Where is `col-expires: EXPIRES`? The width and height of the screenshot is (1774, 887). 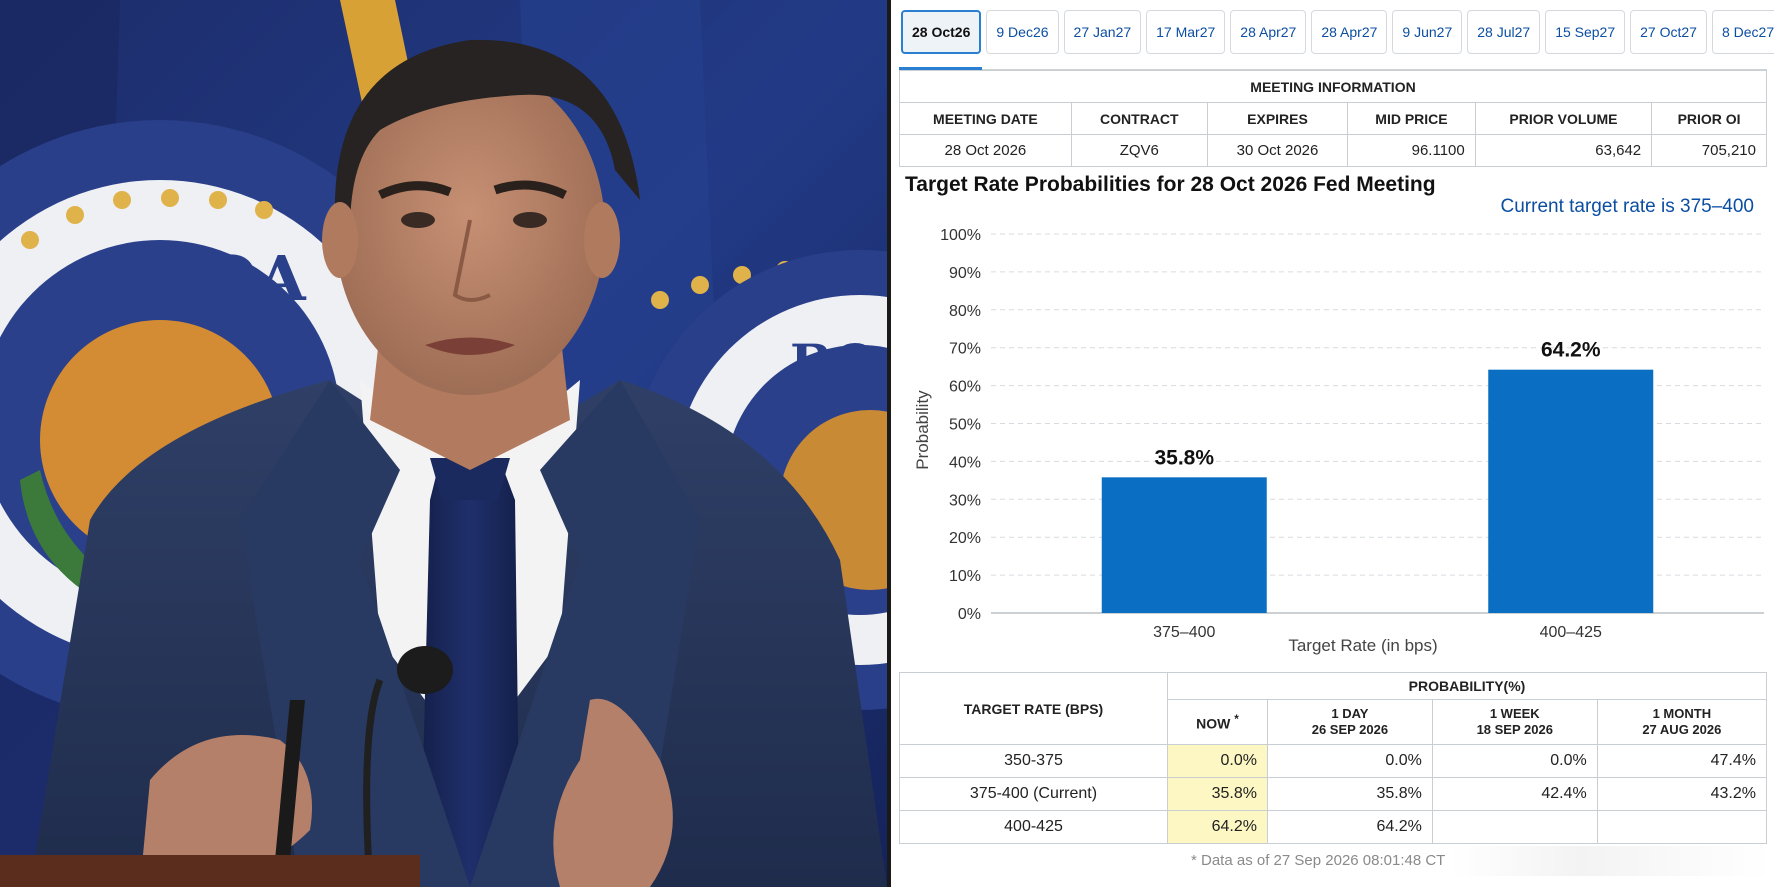
col-expires: EXPIRES is located at coordinates (1277, 118).